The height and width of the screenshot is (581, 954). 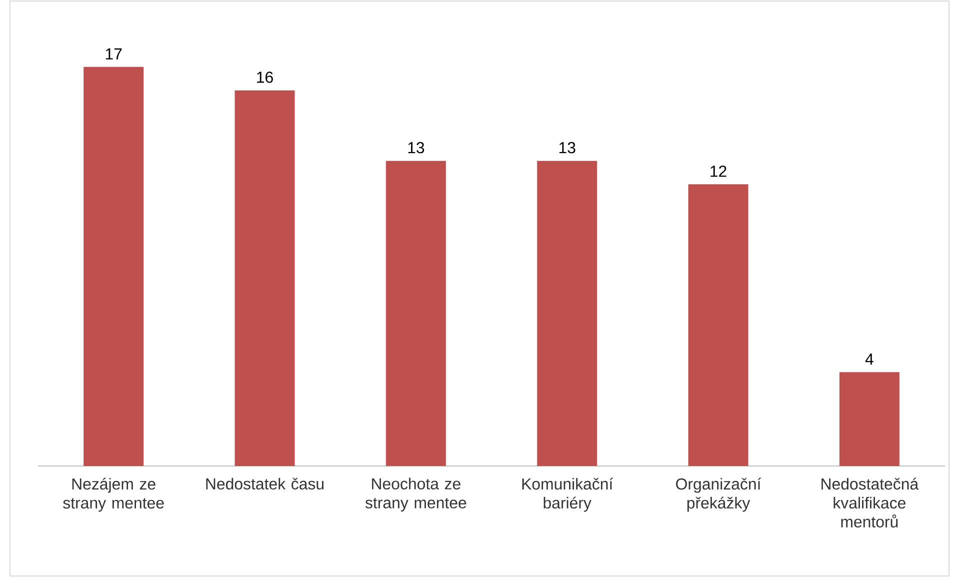 I want to click on data-label: 17, so click(x=114, y=54).